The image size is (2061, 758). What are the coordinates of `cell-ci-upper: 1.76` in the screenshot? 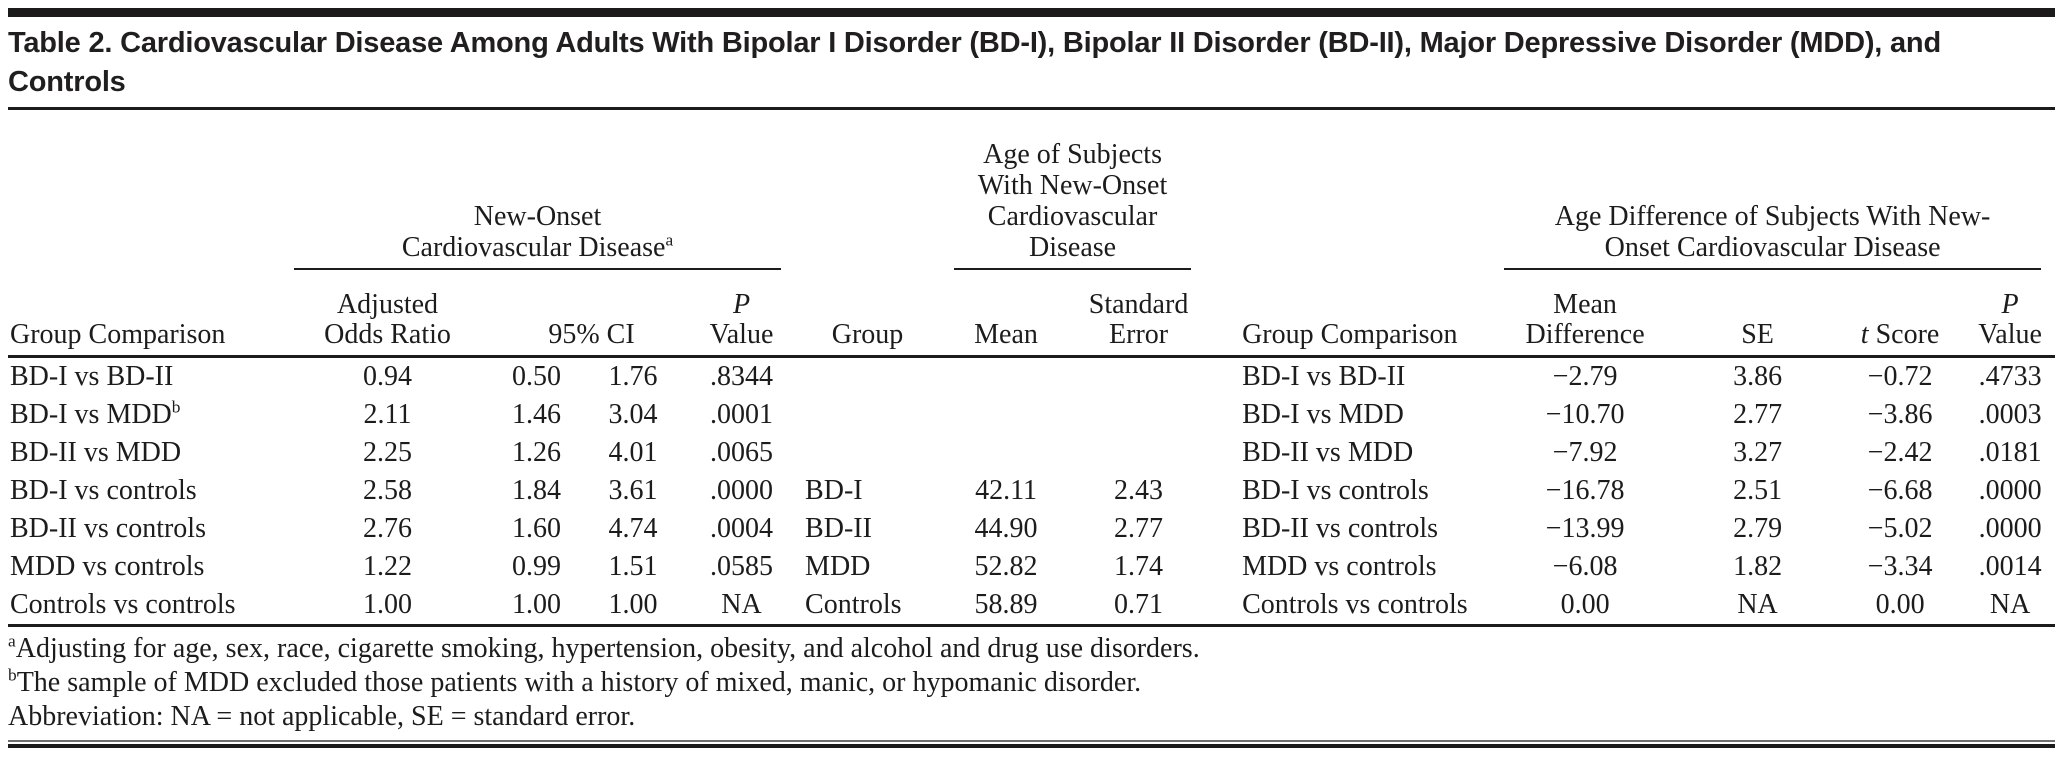 It's located at (633, 376).